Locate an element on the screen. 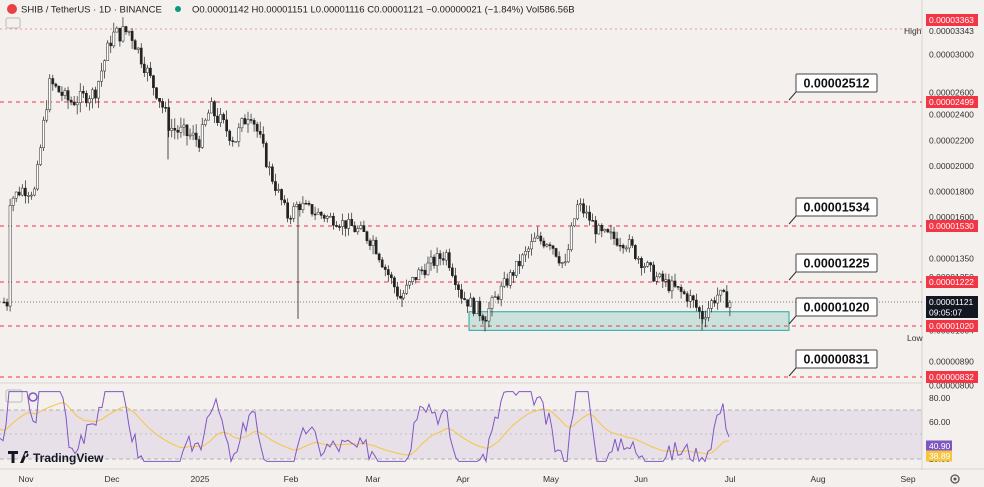  price-badge-label: 0.00001121 is located at coordinates (951, 302).